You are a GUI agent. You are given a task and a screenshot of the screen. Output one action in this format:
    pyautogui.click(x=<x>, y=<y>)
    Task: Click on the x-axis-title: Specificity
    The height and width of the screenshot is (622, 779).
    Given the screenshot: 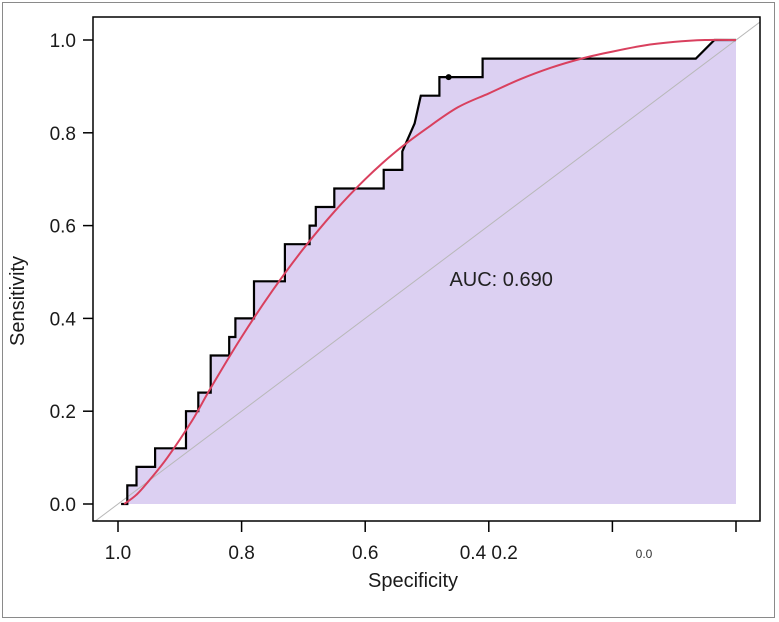 What is the action you would take?
    pyautogui.click(x=413, y=581)
    